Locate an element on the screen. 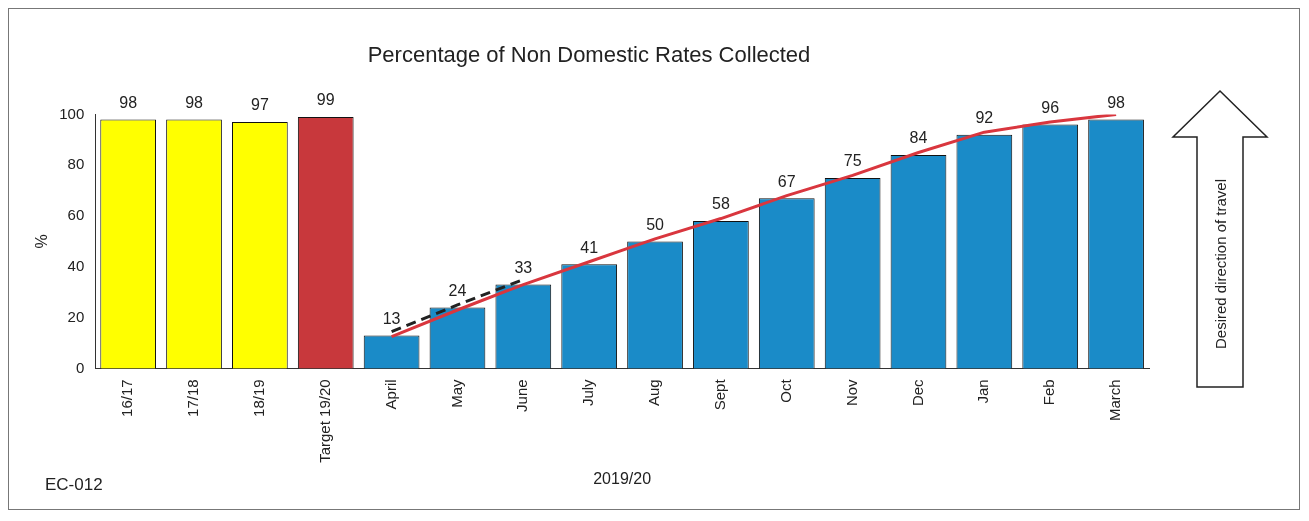 The image size is (1309, 521). data-label: 58 is located at coordinates (721, 204).